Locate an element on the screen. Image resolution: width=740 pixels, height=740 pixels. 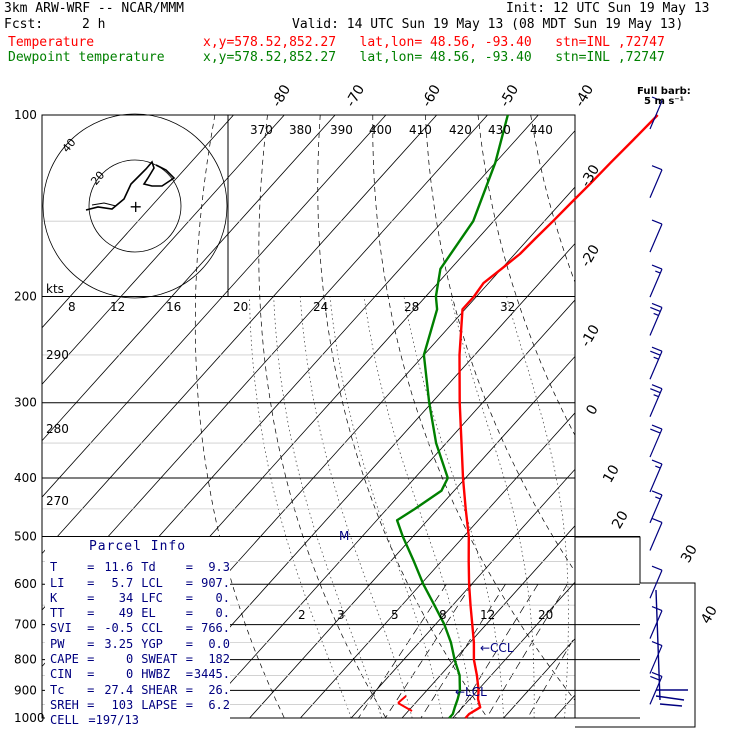
hodograph-ring-label: 40 is located at coordinates (69, 145).